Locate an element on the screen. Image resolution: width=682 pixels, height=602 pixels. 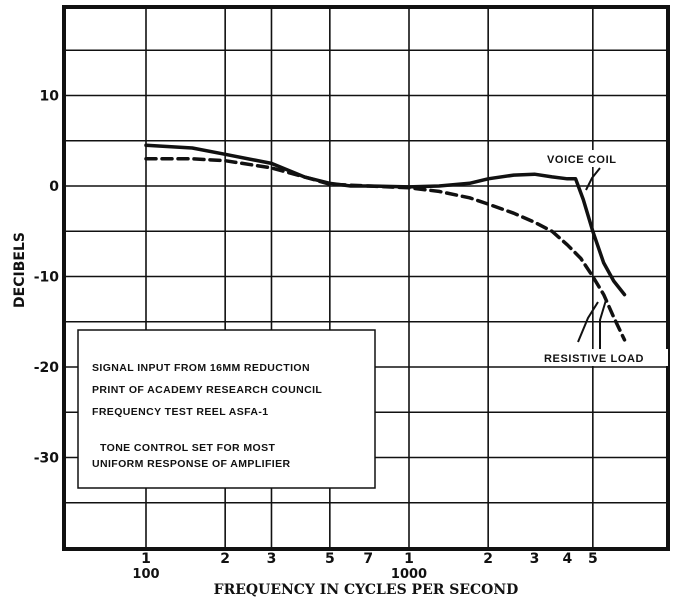
y-tick-label: -20 is located at coordinates (47, 368).